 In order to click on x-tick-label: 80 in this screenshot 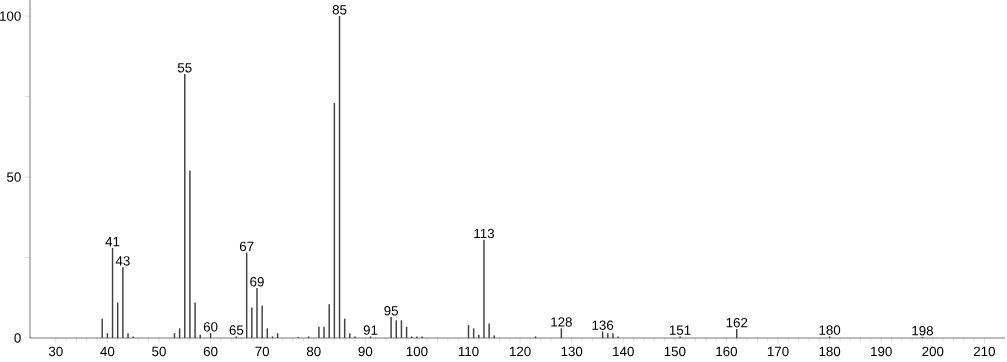, I will do `click(313, 351)`.